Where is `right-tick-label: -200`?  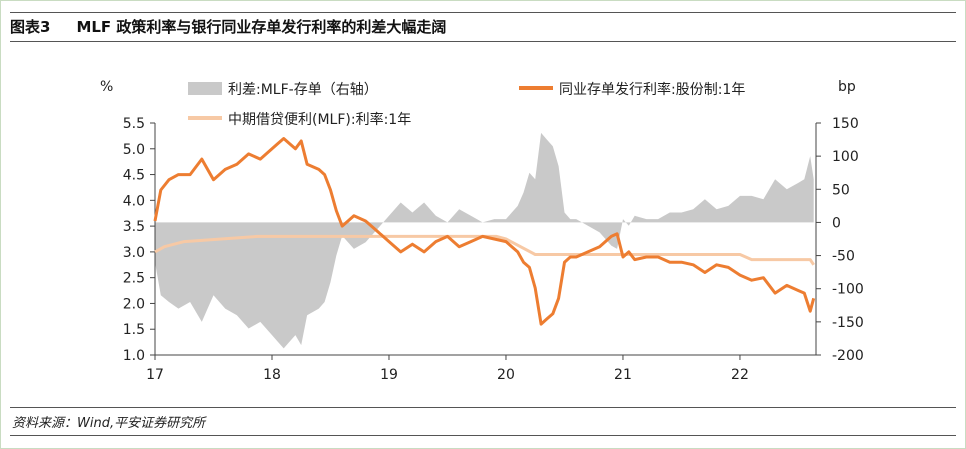 right-tick-label: -200 is located at coordinates (848, 356).